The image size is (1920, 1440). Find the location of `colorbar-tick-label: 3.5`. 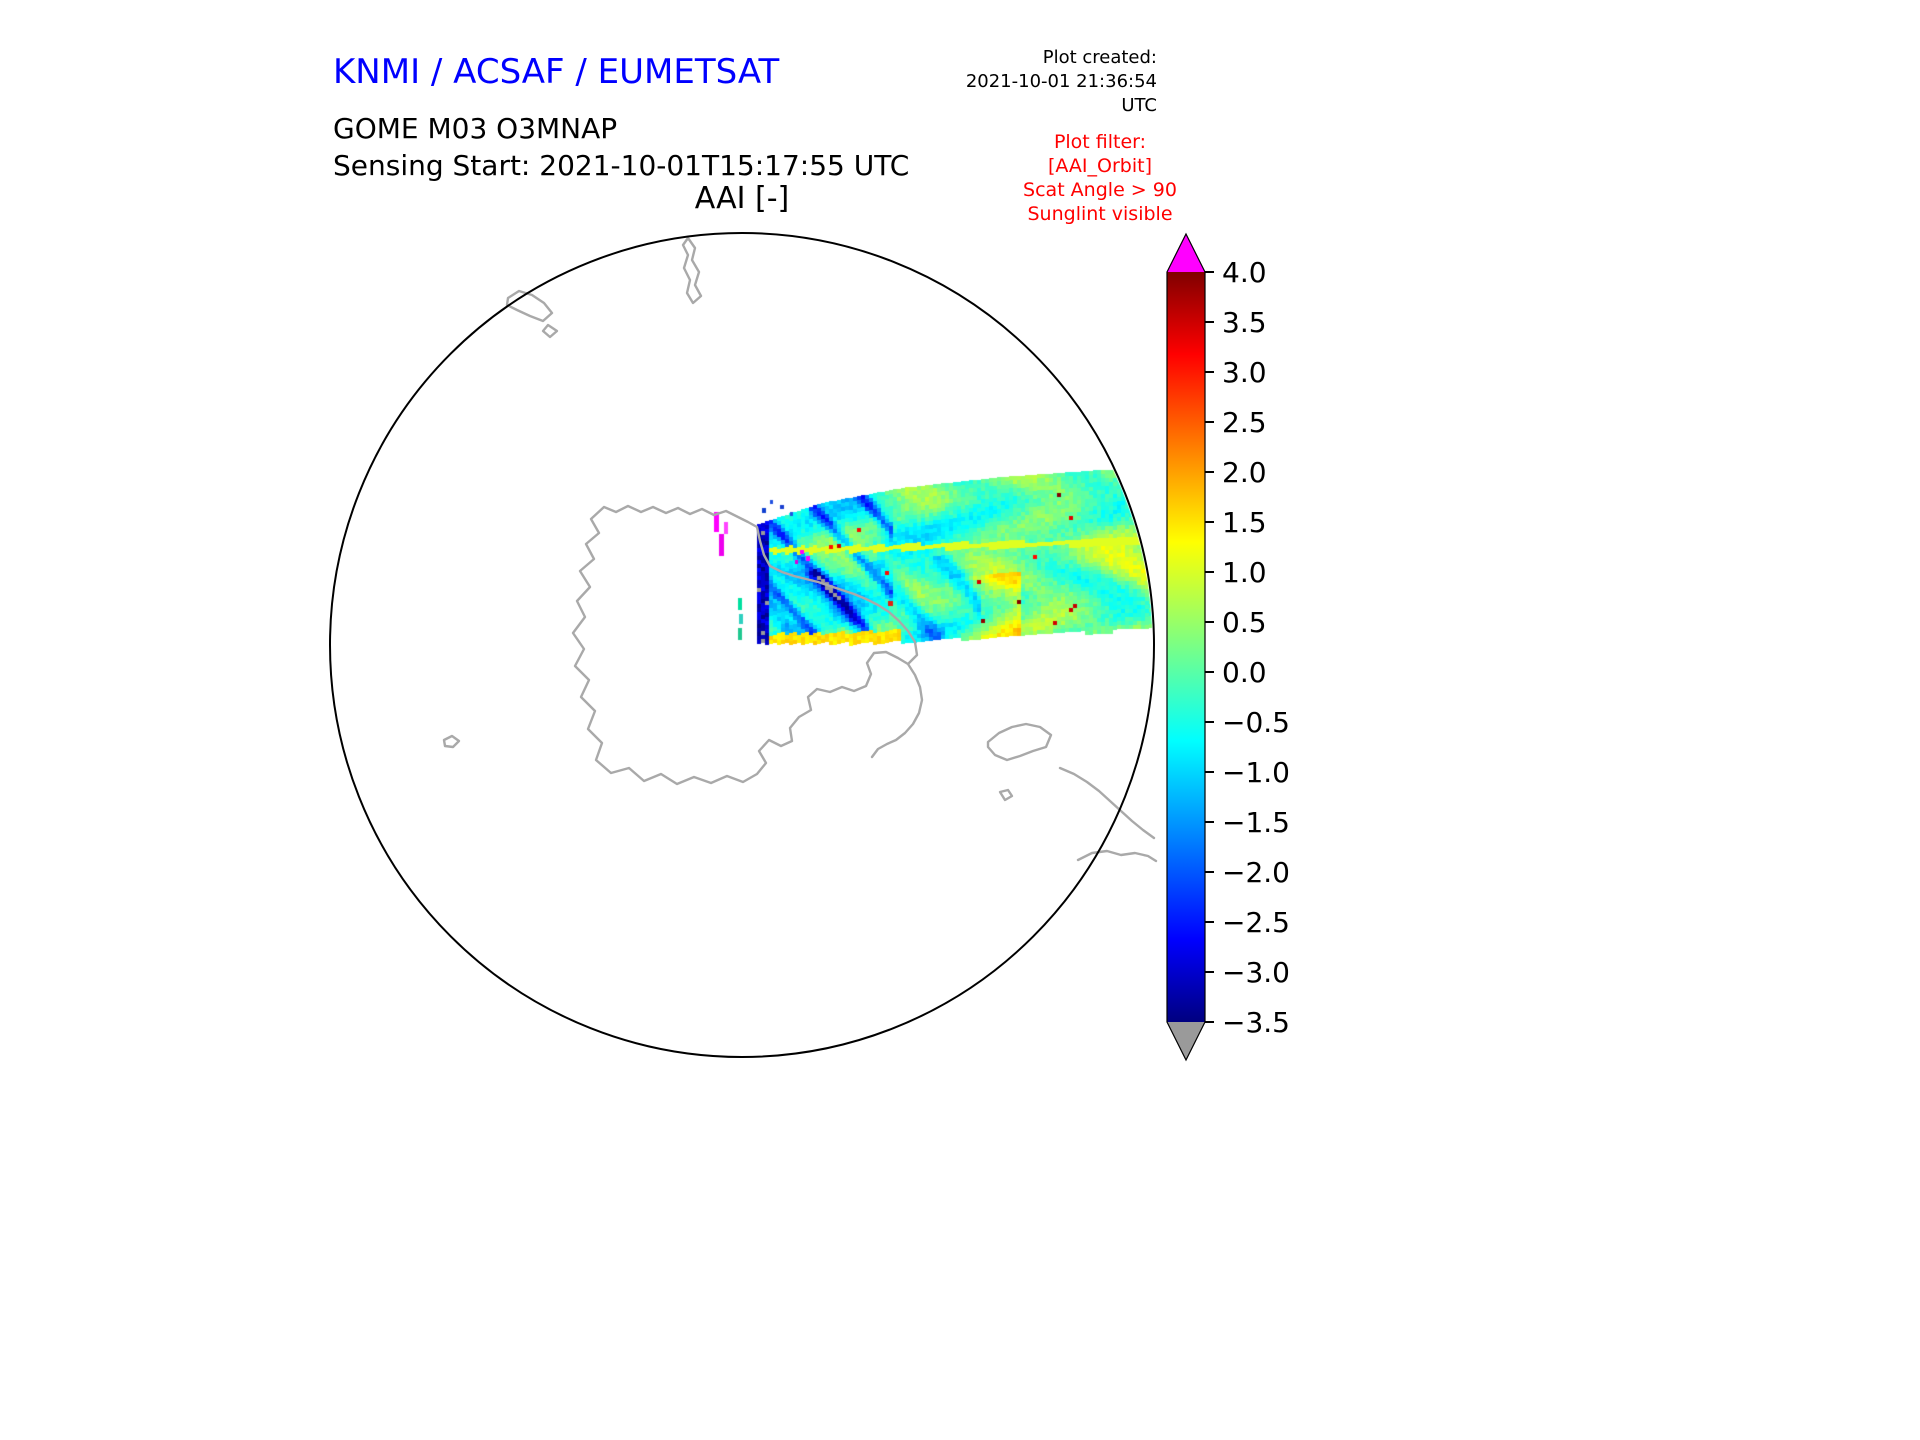

colorbar-tick-label: 3.5 is located at coordinates (1244, 322).